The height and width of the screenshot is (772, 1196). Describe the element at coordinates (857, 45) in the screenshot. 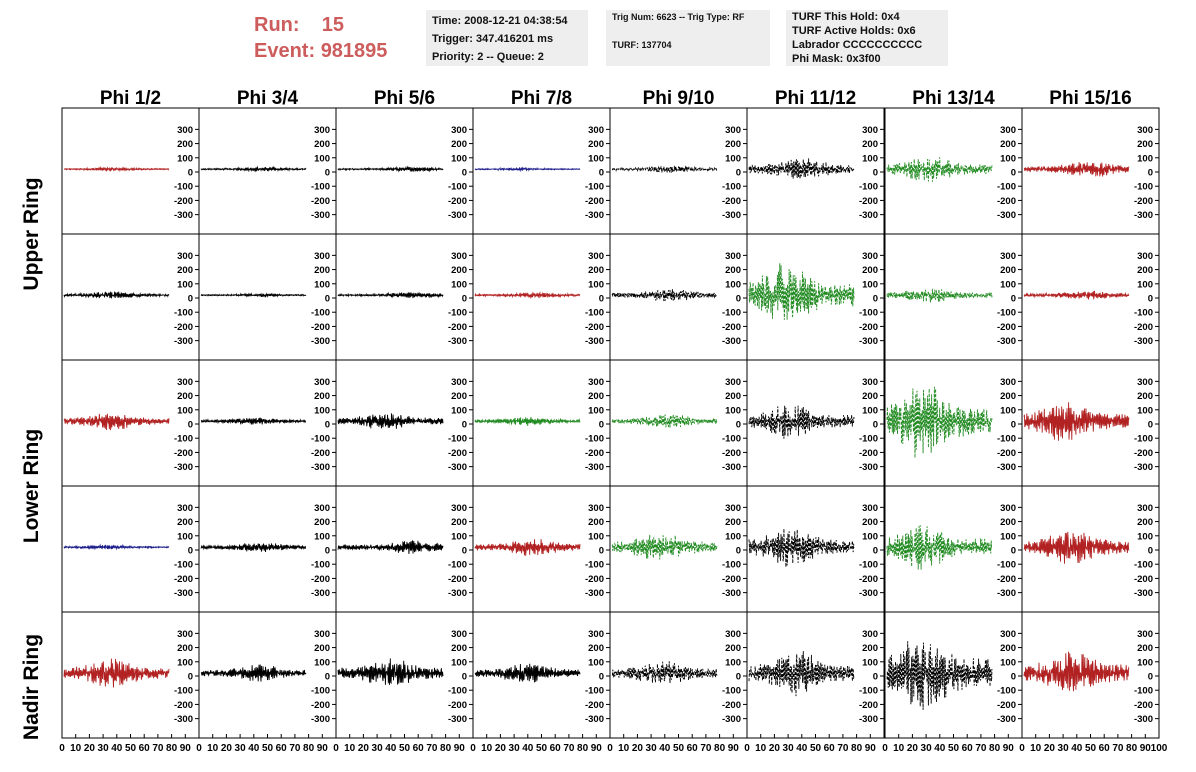

I see `labrador-line: Labrador CCCCCCCCCC` at that location.